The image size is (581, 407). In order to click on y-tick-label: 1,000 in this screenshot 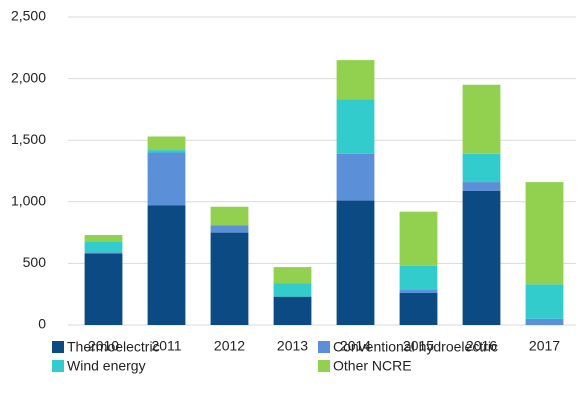, I will do `click(28, 201)`.